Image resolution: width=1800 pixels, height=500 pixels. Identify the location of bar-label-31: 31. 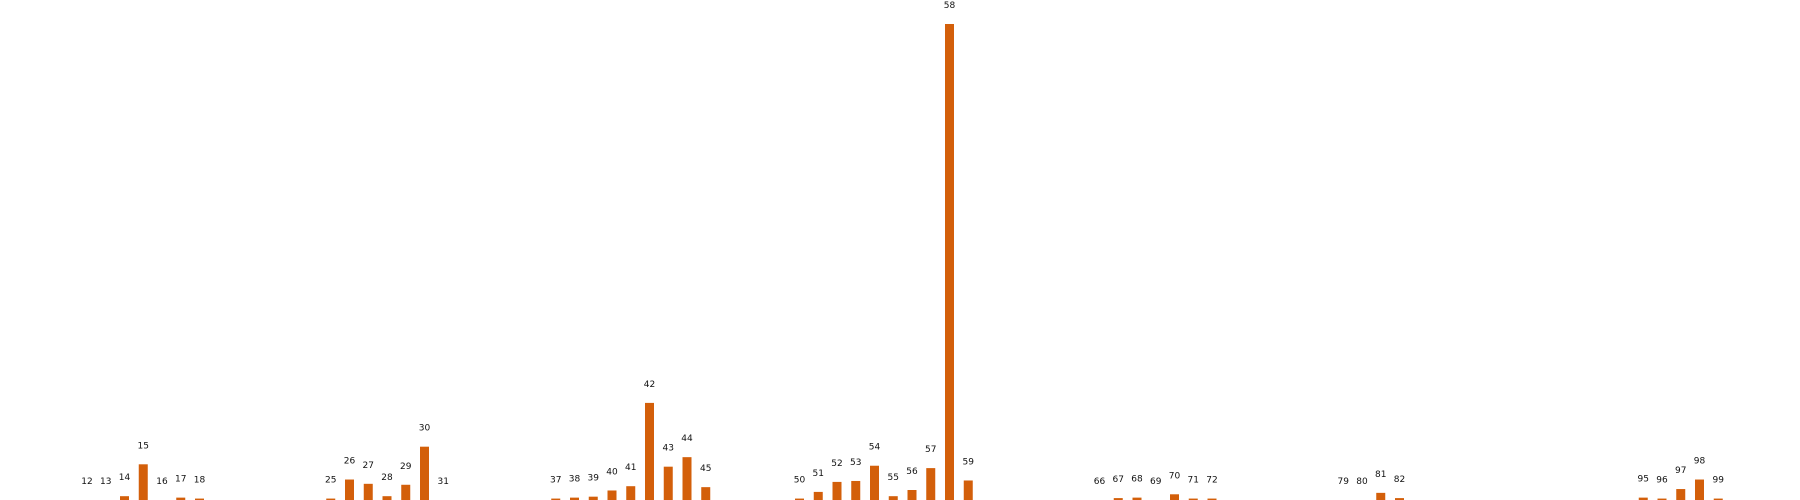
(443, 482).